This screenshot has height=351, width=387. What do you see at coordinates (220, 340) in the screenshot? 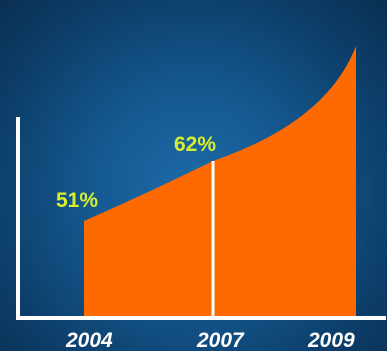
I see `x-tick-label-2007: 2007` at bounding box center [220, 340].